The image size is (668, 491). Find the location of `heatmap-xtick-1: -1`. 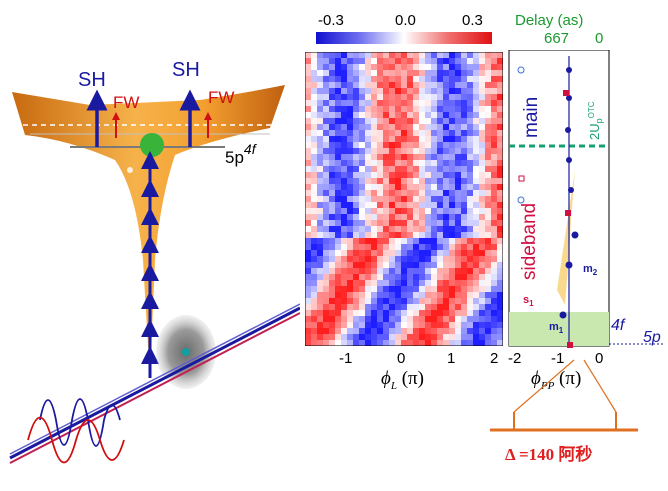

heatmap-xtick-1: -1 is located at coordinates (346, 358).